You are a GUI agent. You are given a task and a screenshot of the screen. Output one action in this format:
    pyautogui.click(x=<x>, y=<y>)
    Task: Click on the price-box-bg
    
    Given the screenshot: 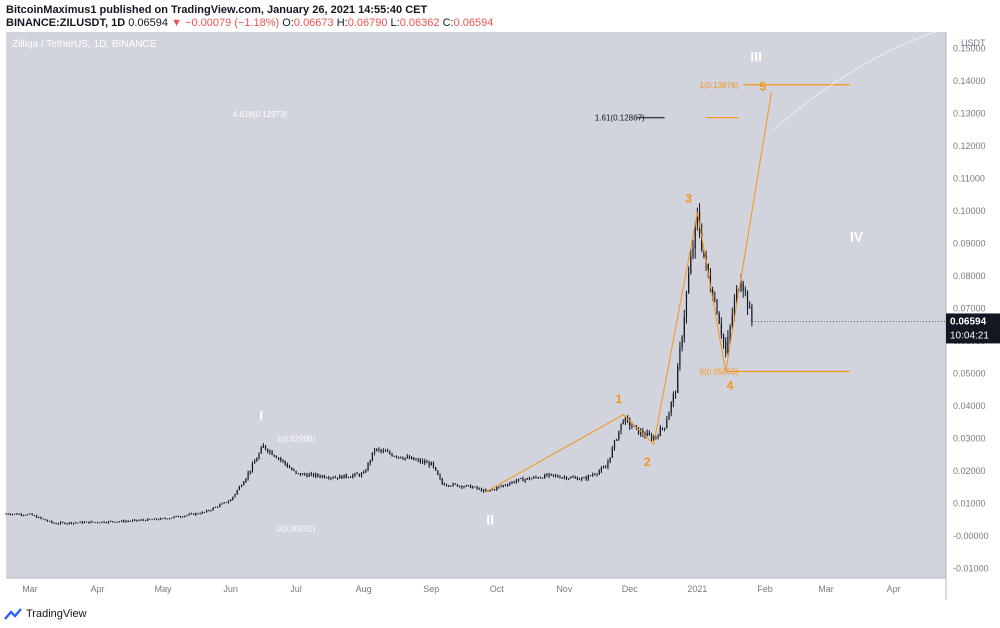 What is the action you would take?
    pyautogui.click(x=973, y=328)
    